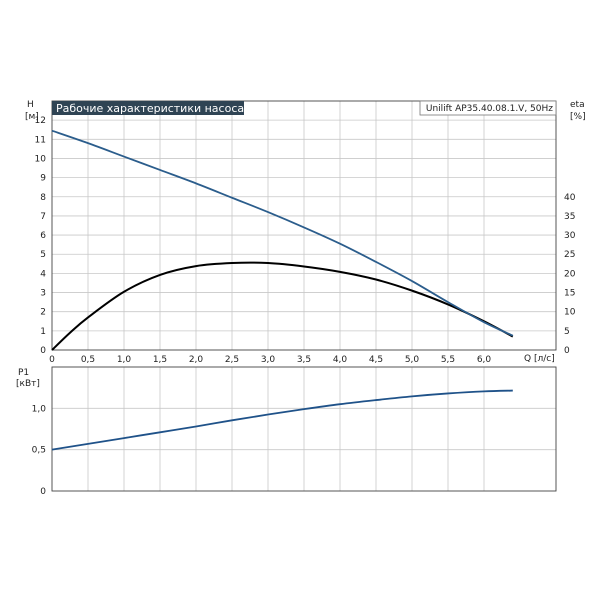 The height and width of the screenshot is (600, 600). I want to click on left-y-tick-10: 10, so click(41, 159).